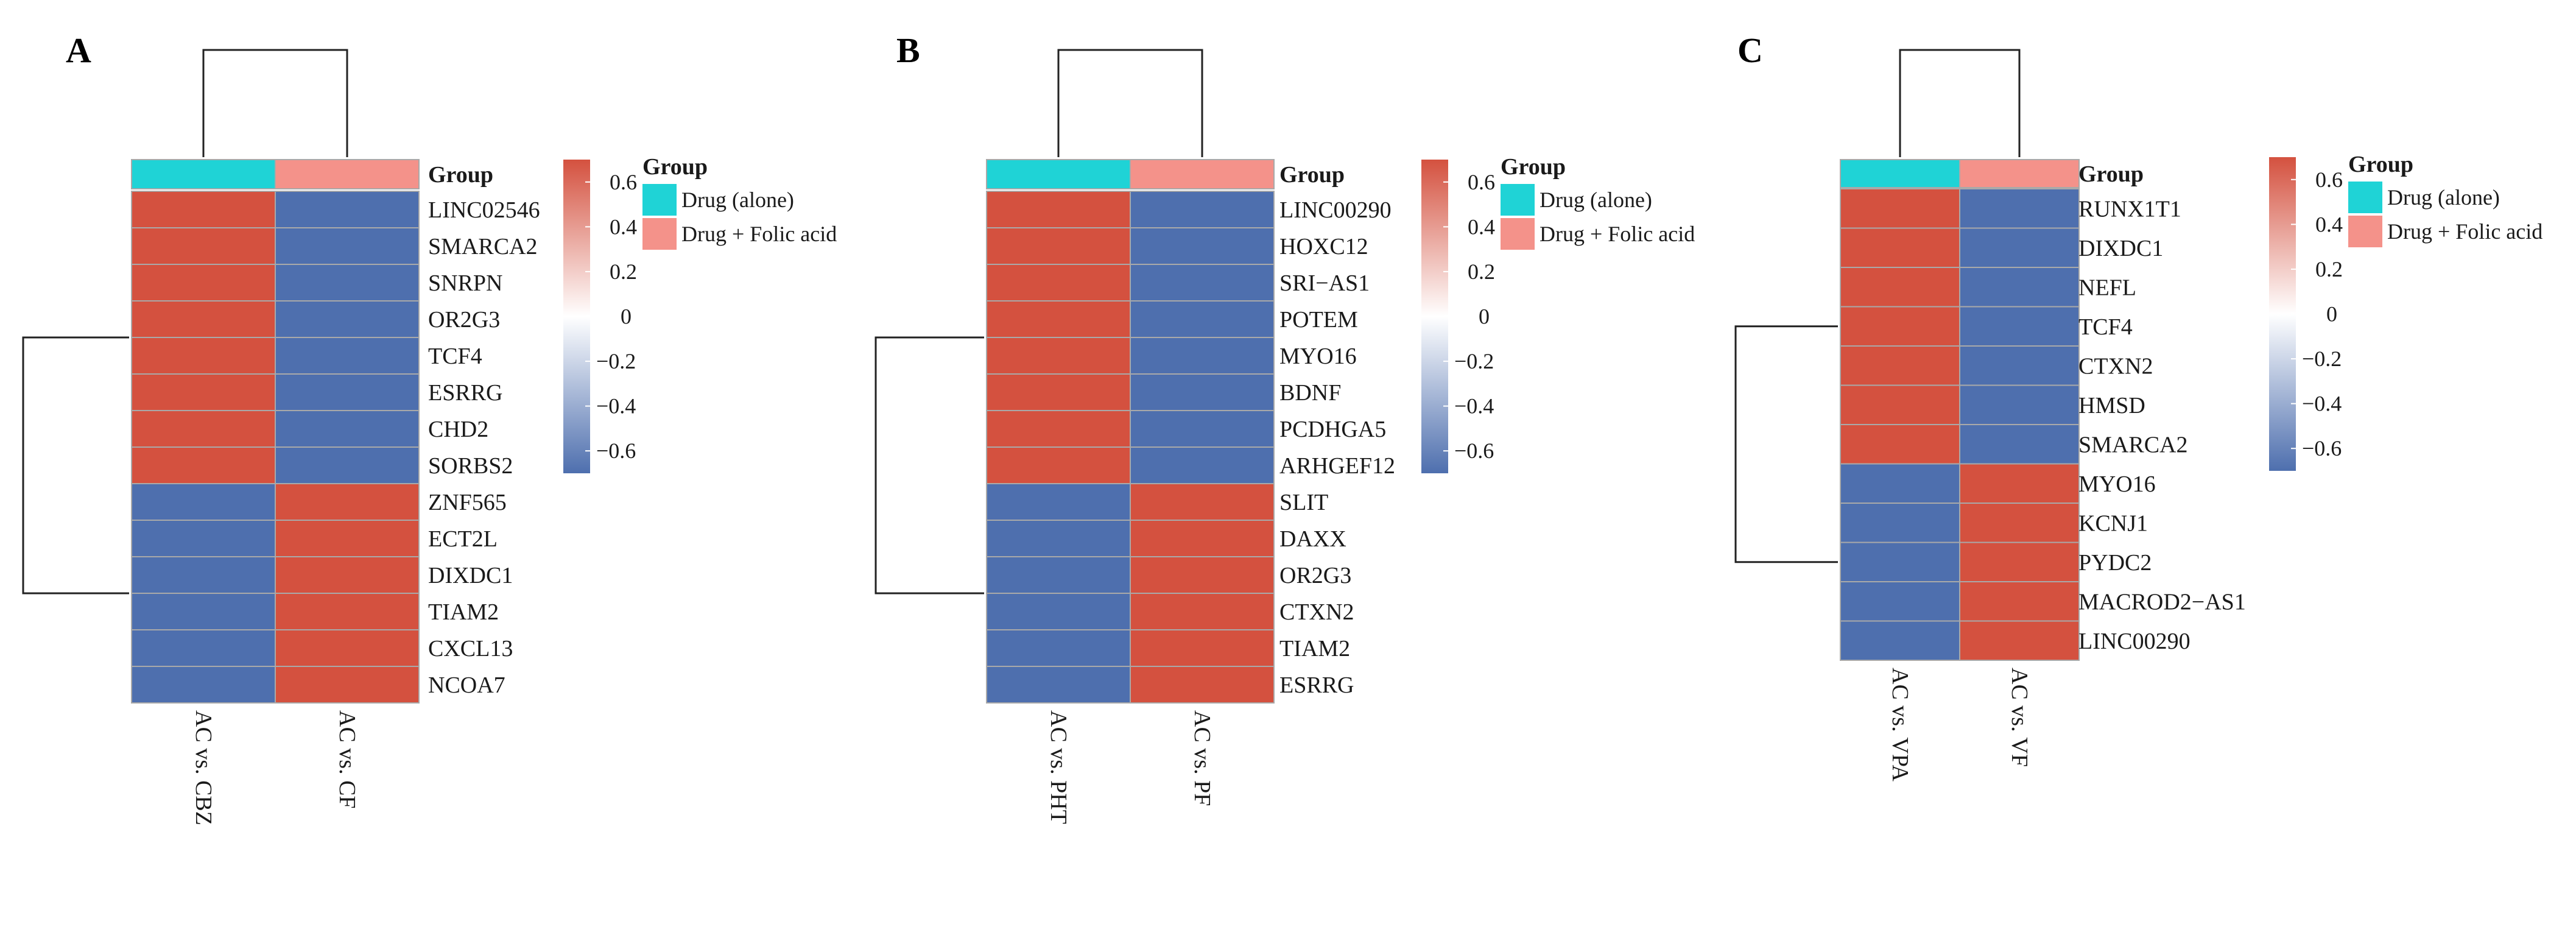 This screenshot has height=949, width=2576. I want to click on row-label: ARHGEF12, so click(1337, 466).